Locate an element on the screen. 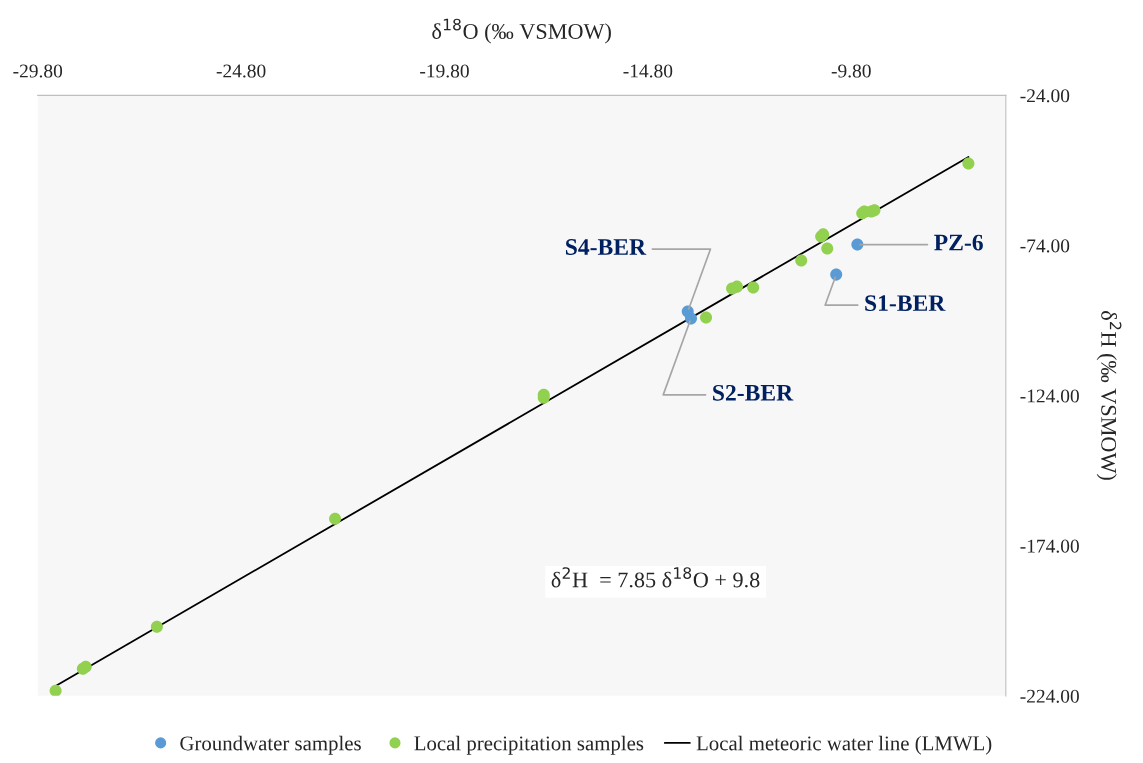 The width and height of the screenshot is (1143, 763). x-tick-label: -29.80 is located at coordinates (38, 71).